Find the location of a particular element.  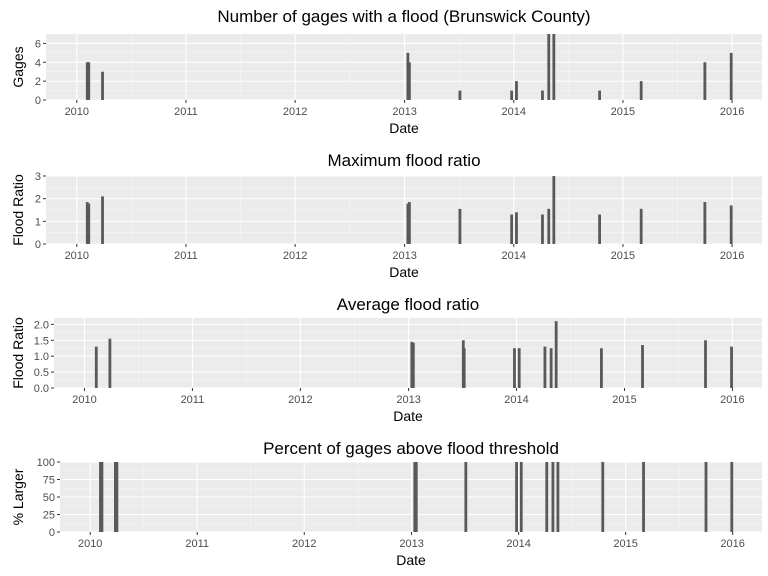

x-tick-label: 2014 is located at coordinates (518, 544).